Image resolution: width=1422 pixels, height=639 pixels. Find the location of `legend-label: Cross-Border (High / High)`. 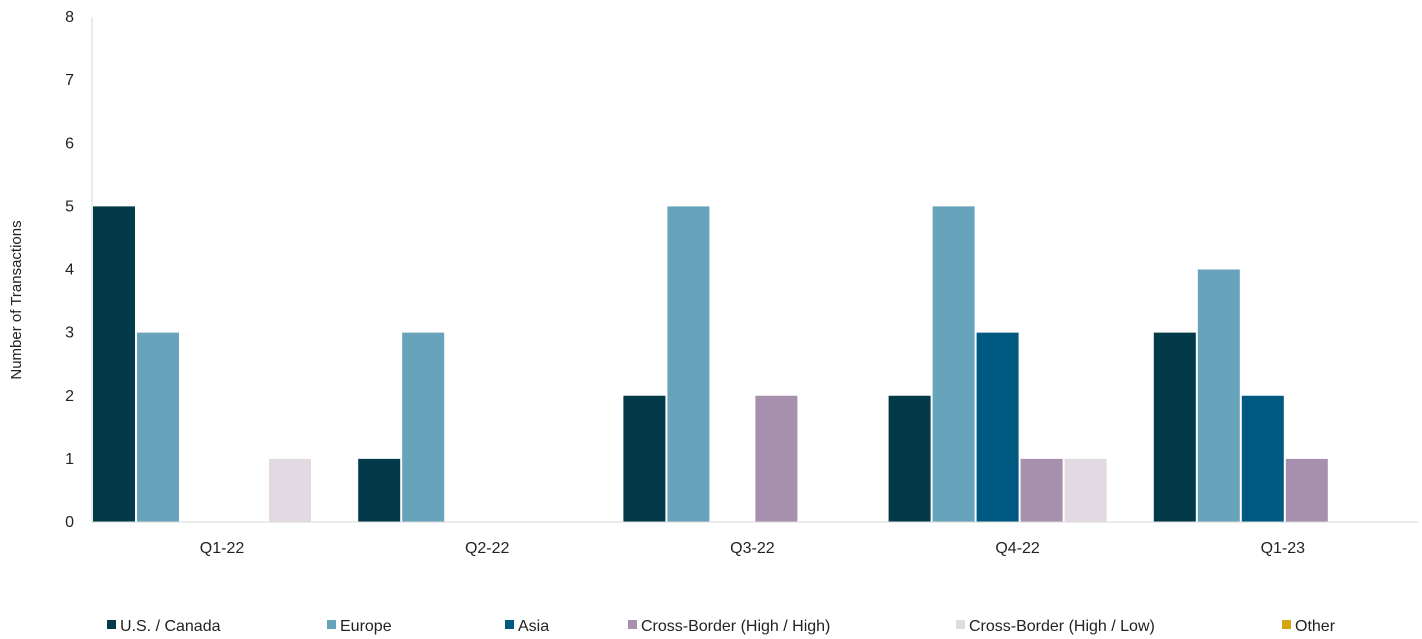

legend-label: Cross-Border (High / High) is located at coordinates (735, 626).